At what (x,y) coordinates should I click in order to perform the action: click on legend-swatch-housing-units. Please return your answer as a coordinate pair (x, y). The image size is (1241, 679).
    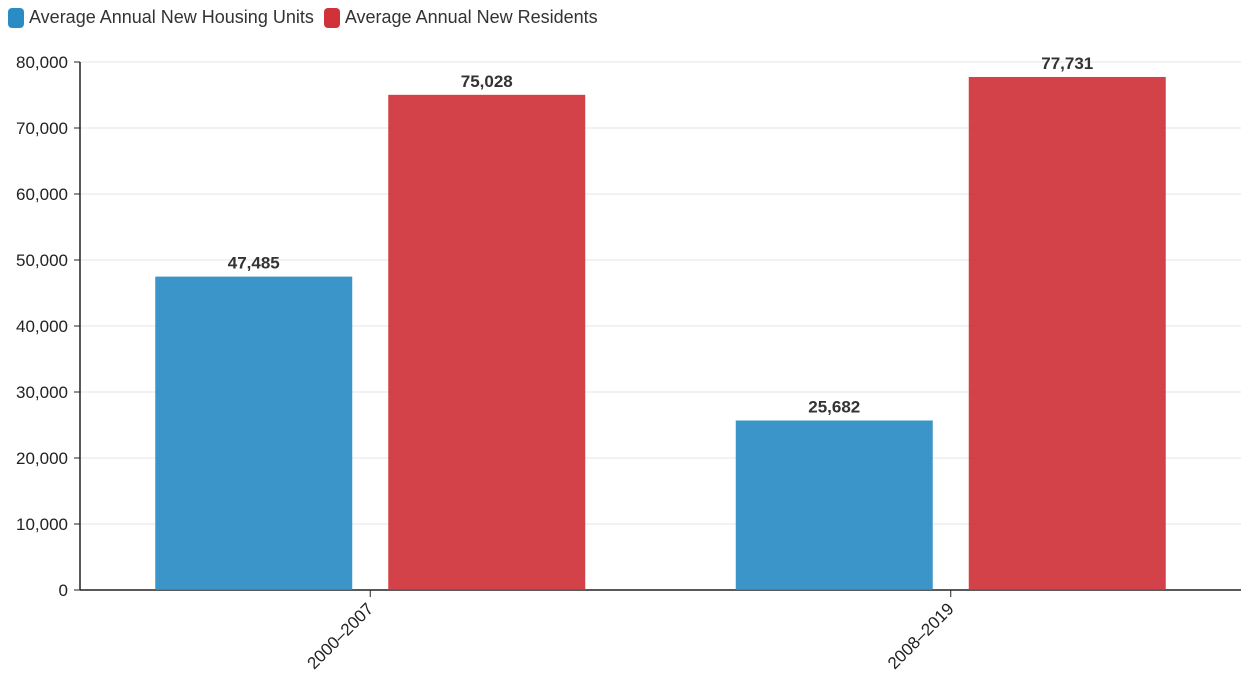
    Looking at the image, I should click on (16, 17).